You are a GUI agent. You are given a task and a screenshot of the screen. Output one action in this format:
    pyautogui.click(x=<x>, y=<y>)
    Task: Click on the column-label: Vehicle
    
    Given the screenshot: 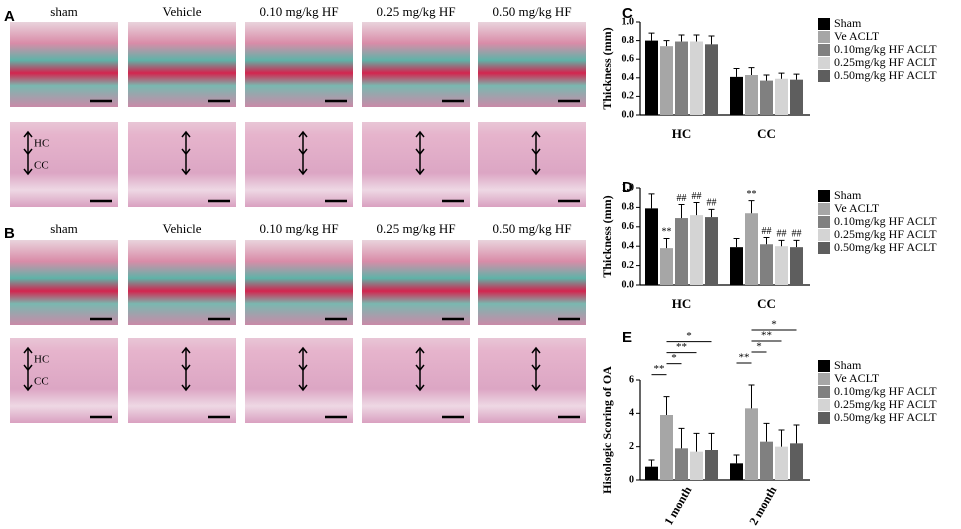 What is the action you would take?
    pyautogui.click(x=182, y=11)
    